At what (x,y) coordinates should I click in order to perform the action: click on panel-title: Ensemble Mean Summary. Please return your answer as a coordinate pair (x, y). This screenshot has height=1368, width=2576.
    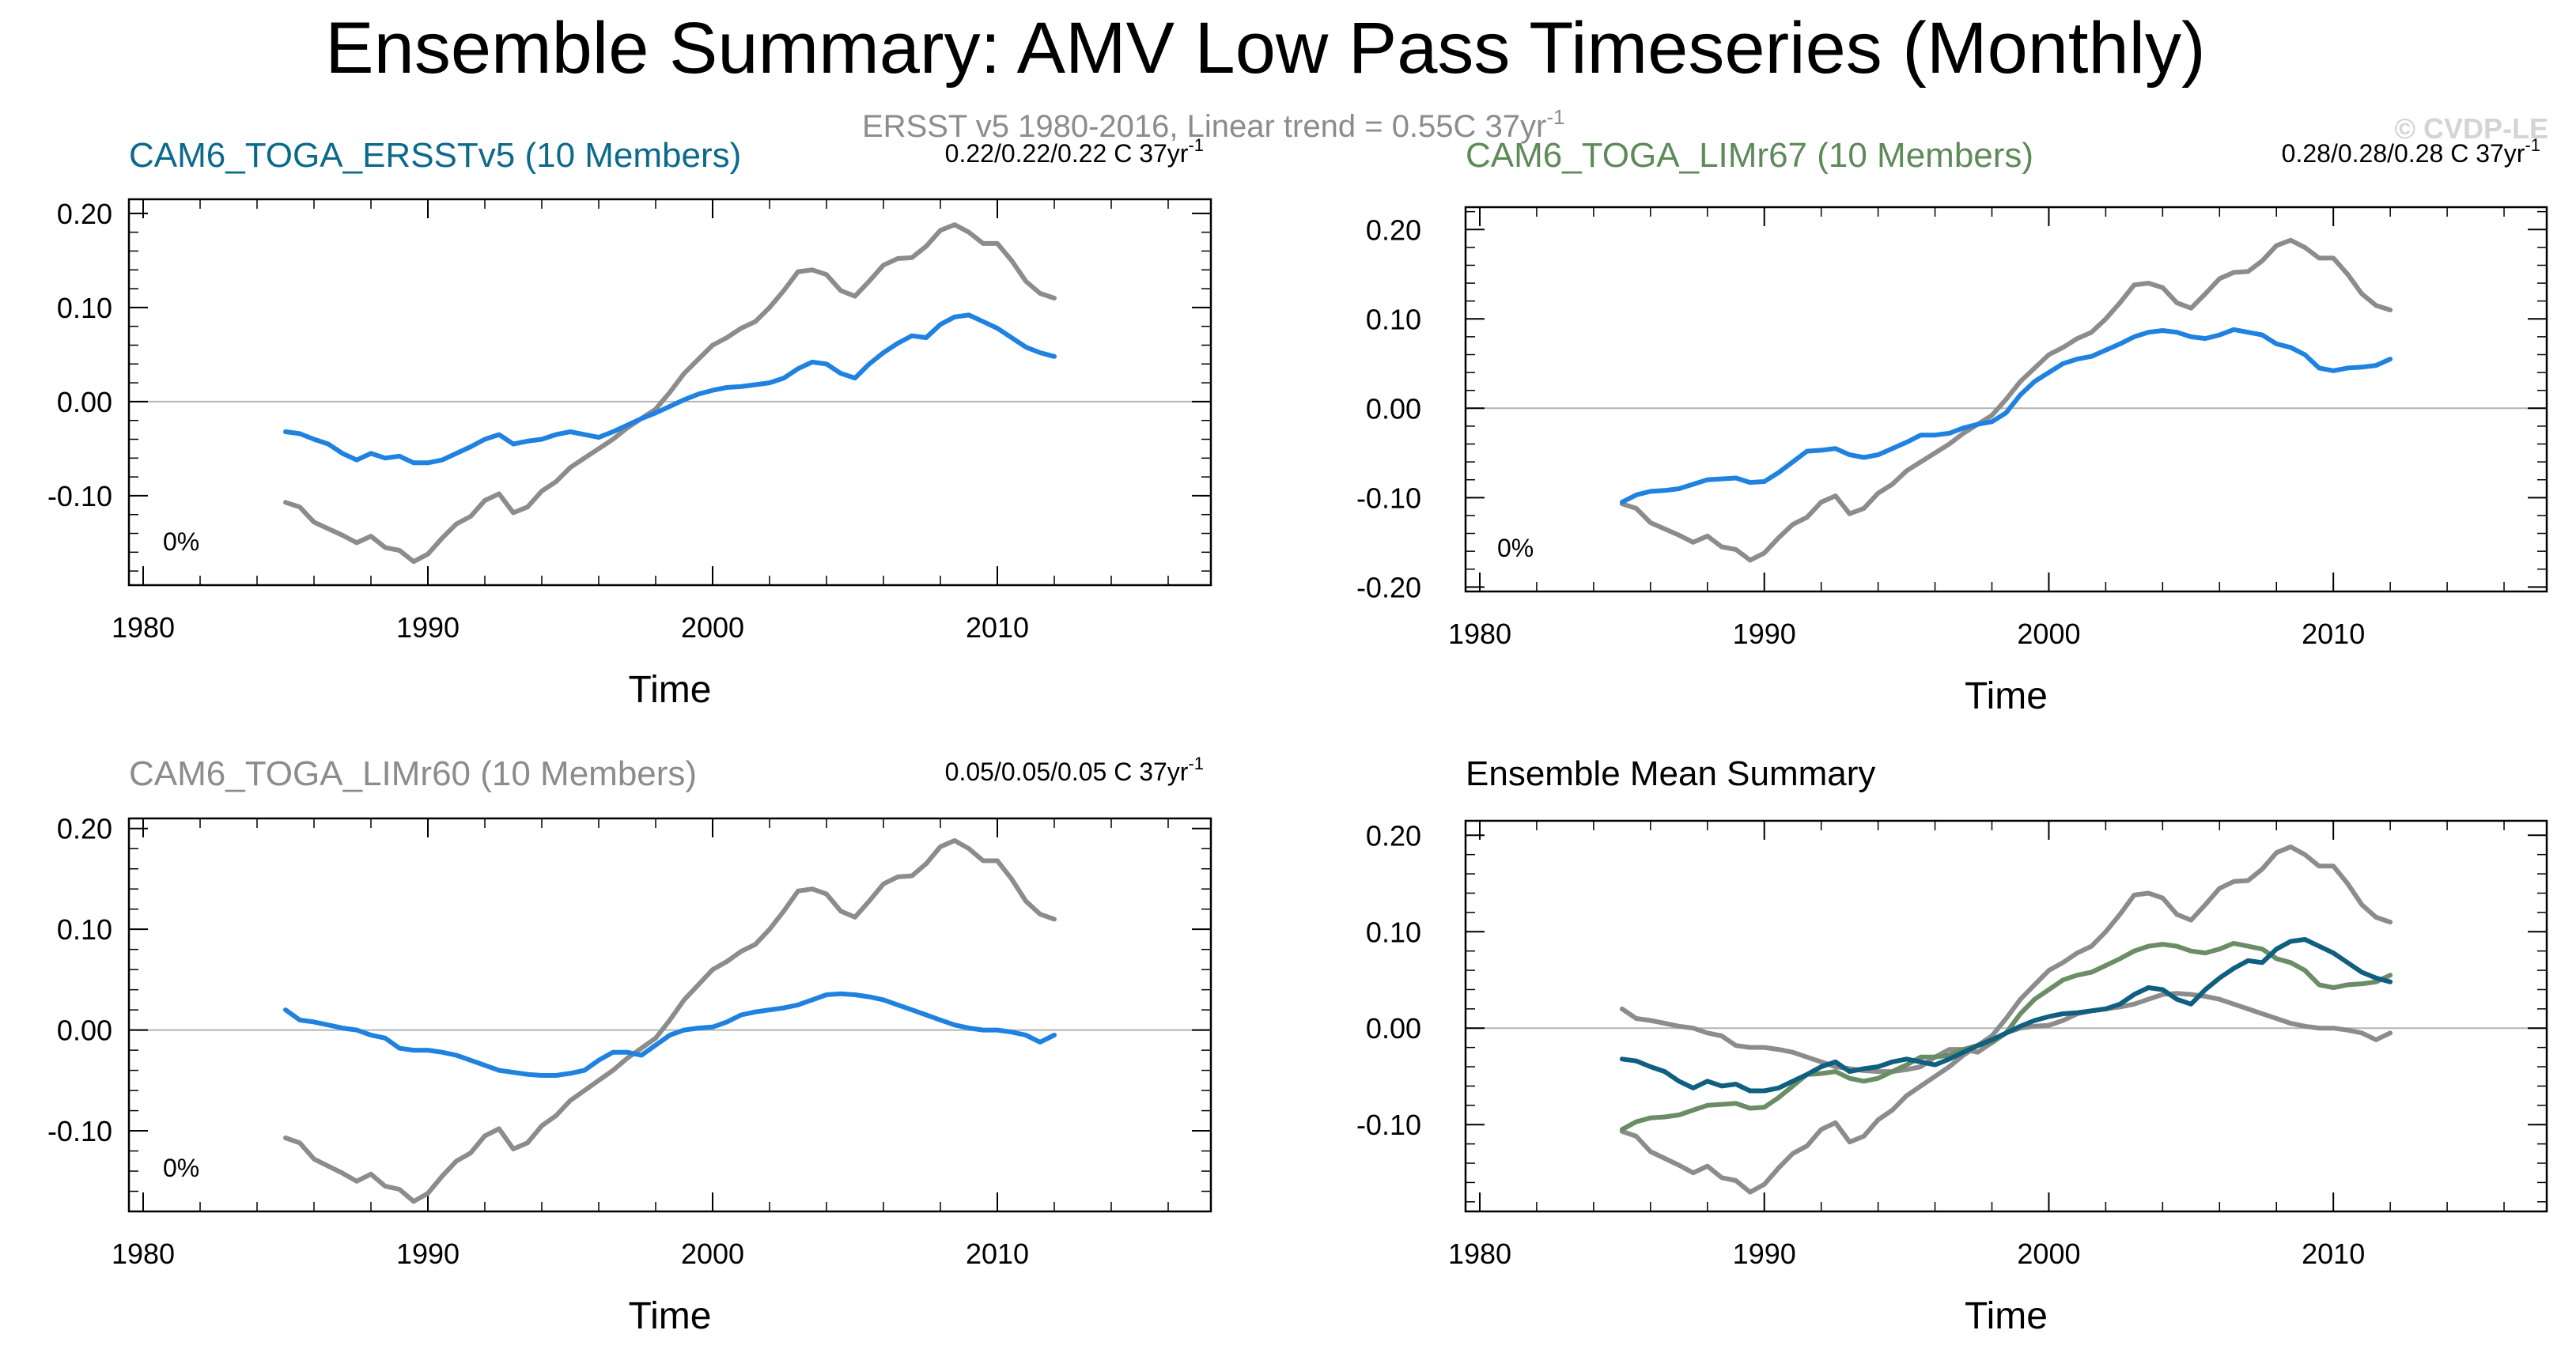
    Looking at the image, I should click on (1671, 773).